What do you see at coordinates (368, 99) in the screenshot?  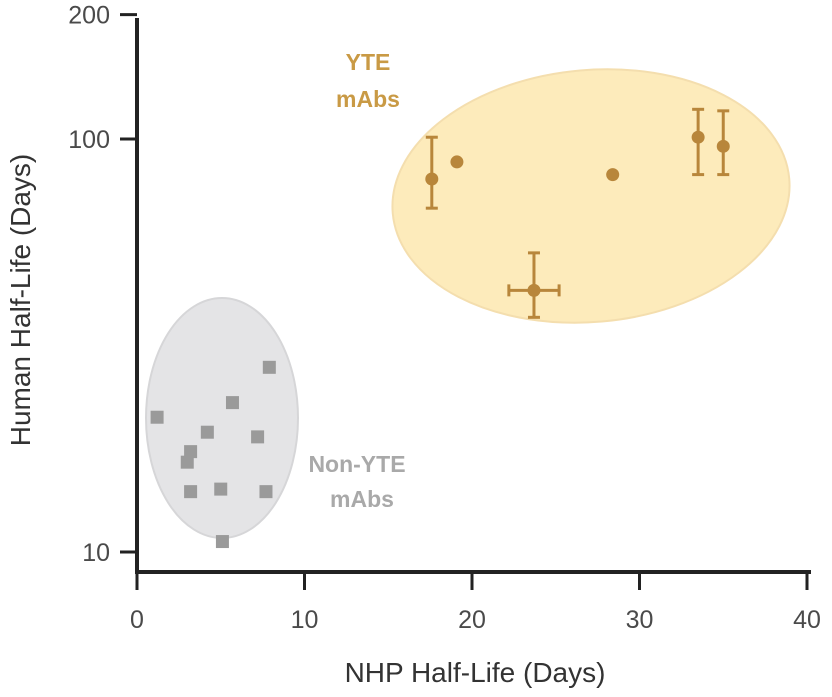 I see `yte-label-line2: mAbs` at bounding box center [368, 99].